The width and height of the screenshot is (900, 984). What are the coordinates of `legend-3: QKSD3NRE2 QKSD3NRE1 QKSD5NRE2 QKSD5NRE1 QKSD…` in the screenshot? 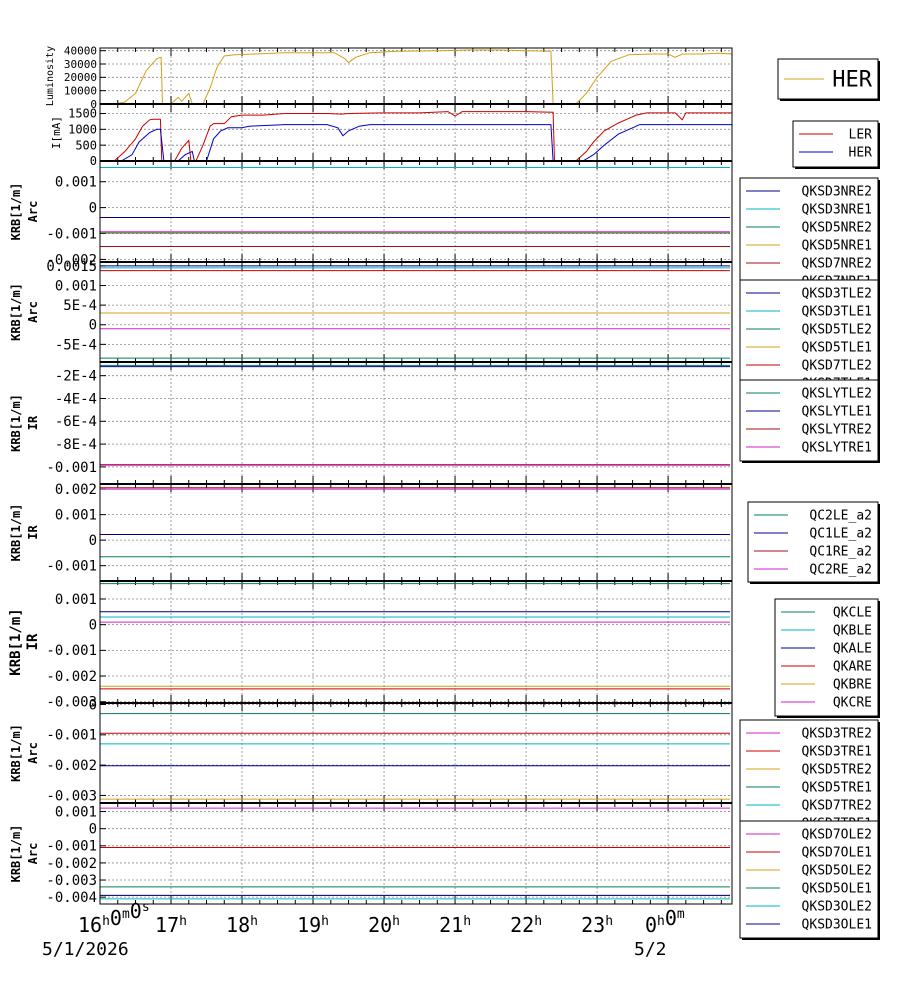 It's located at (809, 237).